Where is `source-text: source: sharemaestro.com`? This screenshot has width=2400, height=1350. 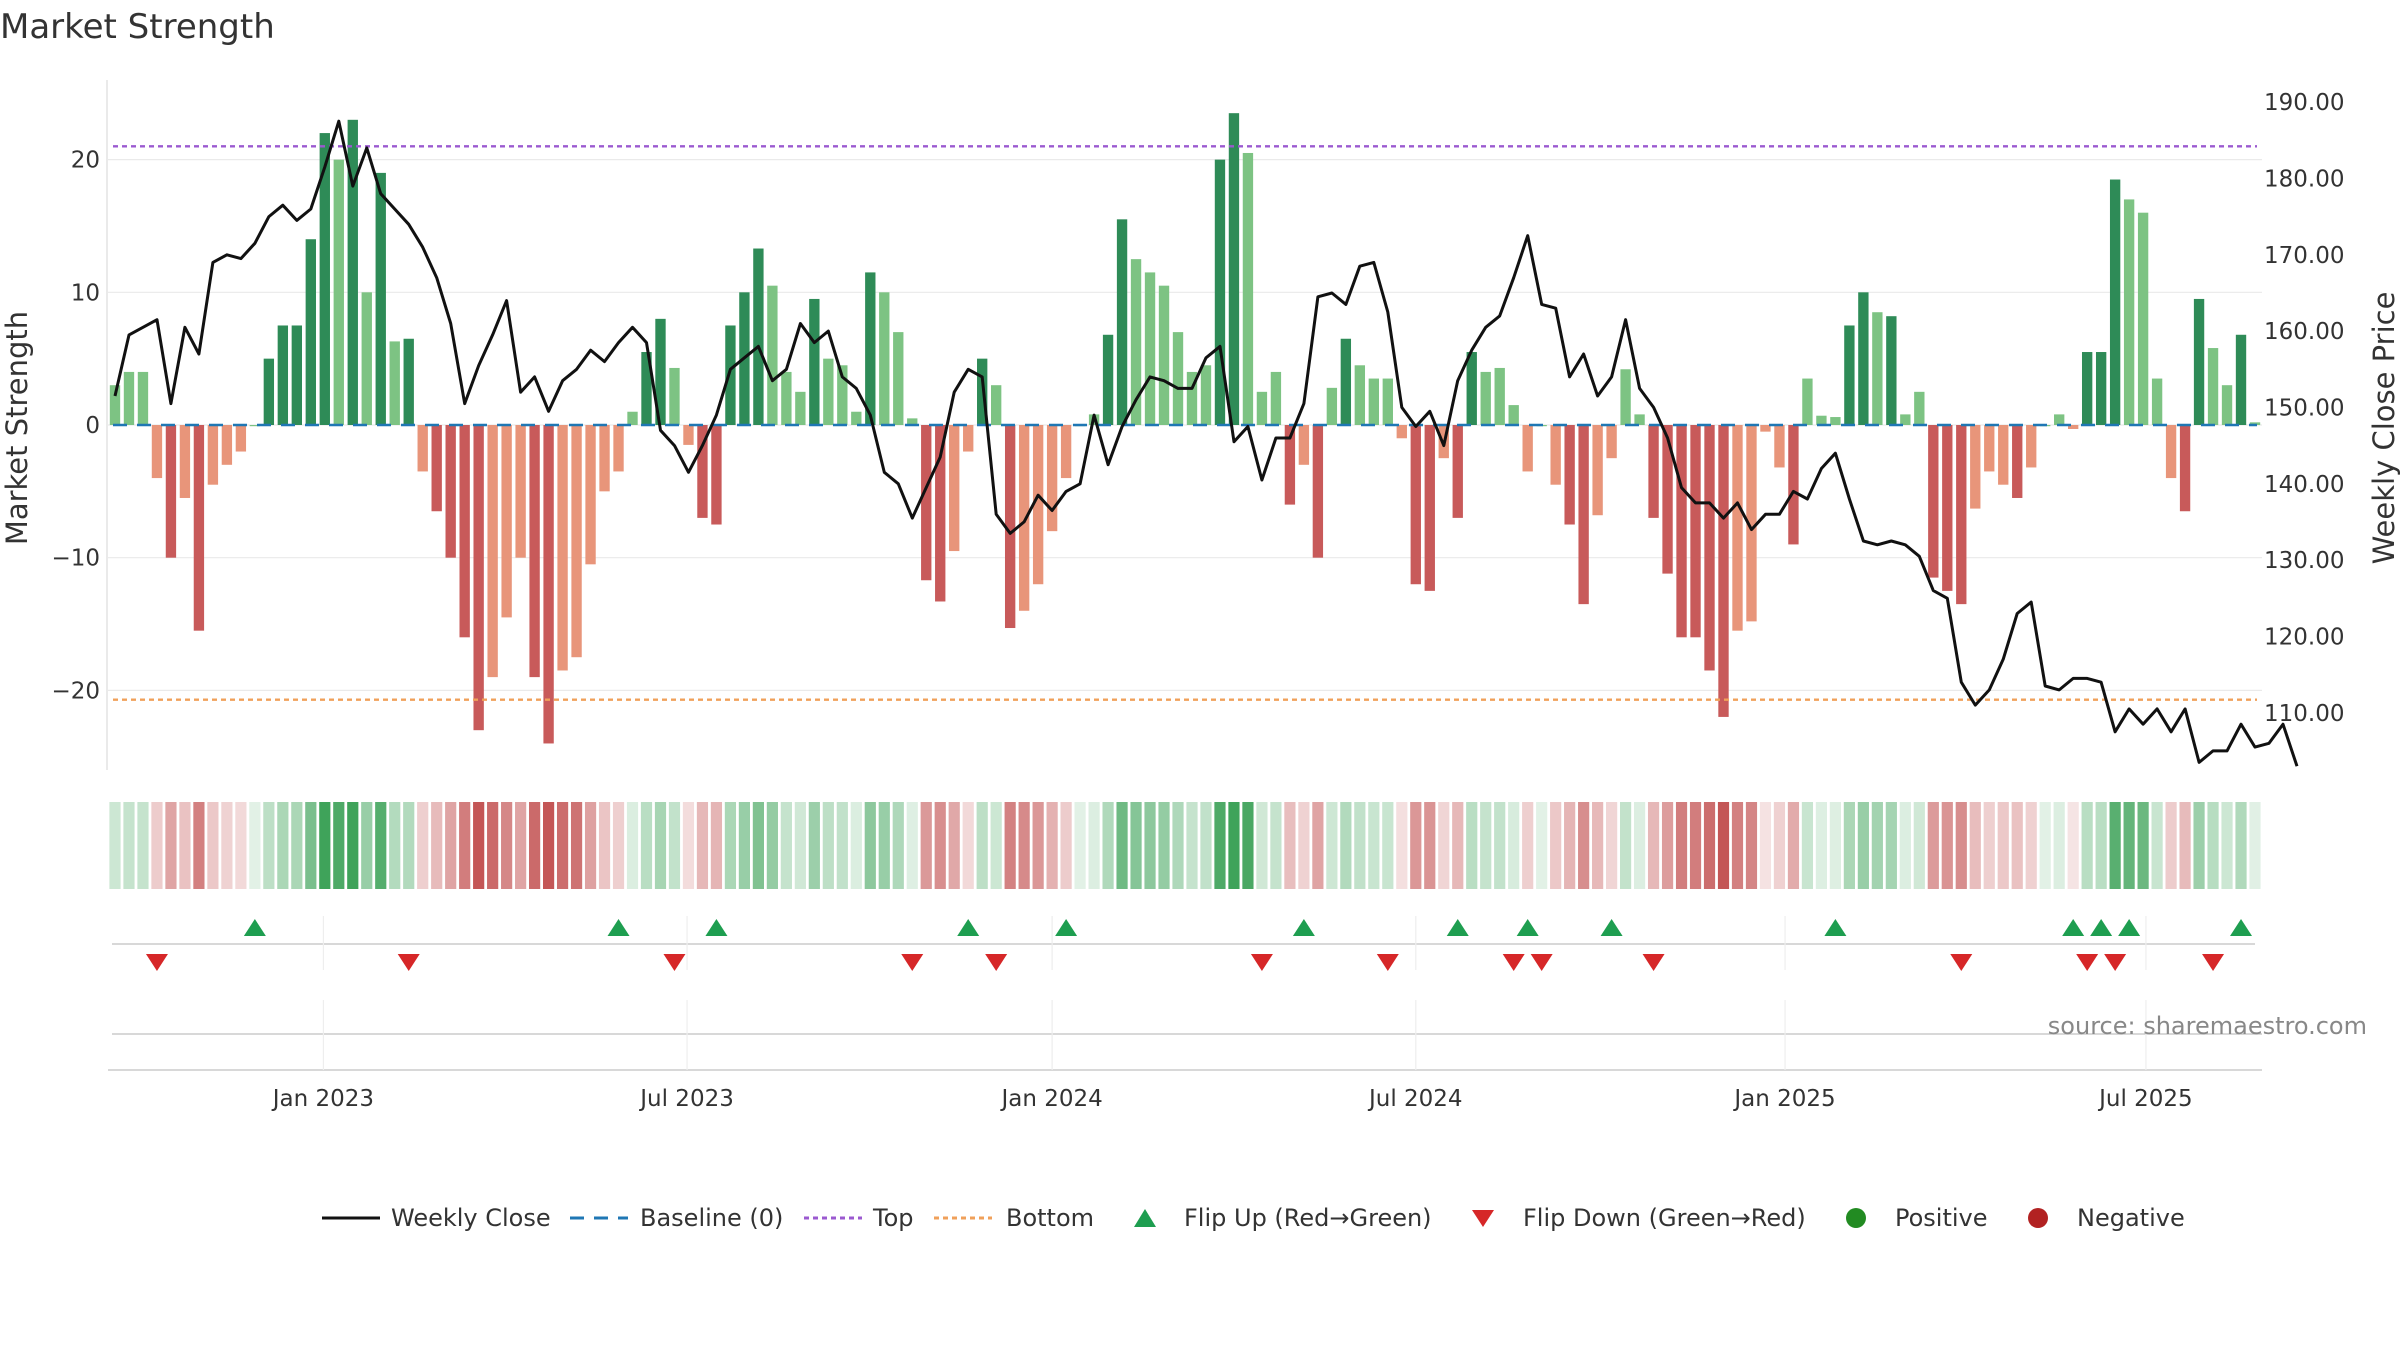 source-text: source: sharemaestro.com is located at coordinates (2207, 1026).